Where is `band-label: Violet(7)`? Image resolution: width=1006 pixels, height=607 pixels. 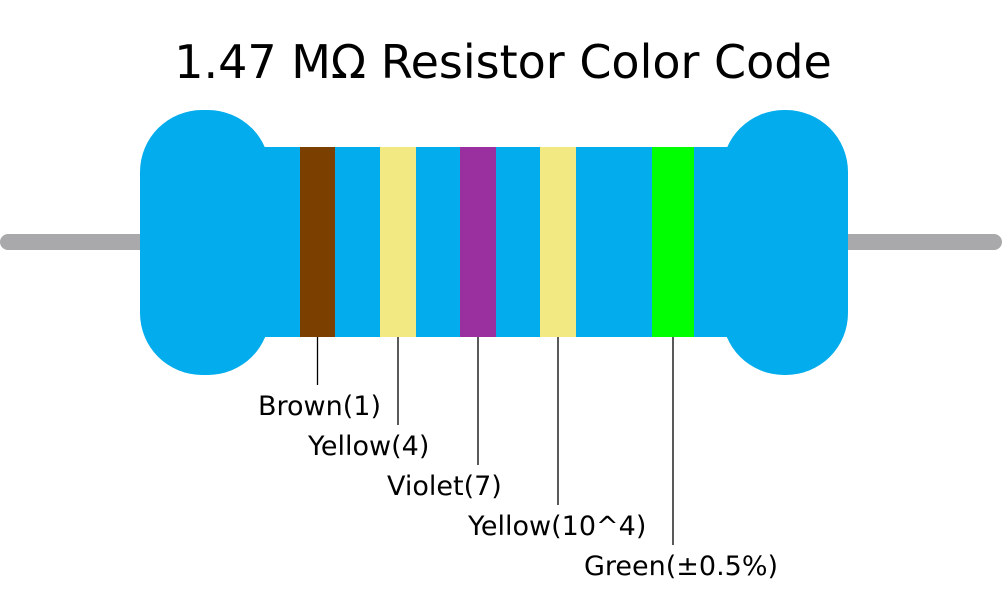 band-label: Violet(7) is located at coordinates (444, 486).